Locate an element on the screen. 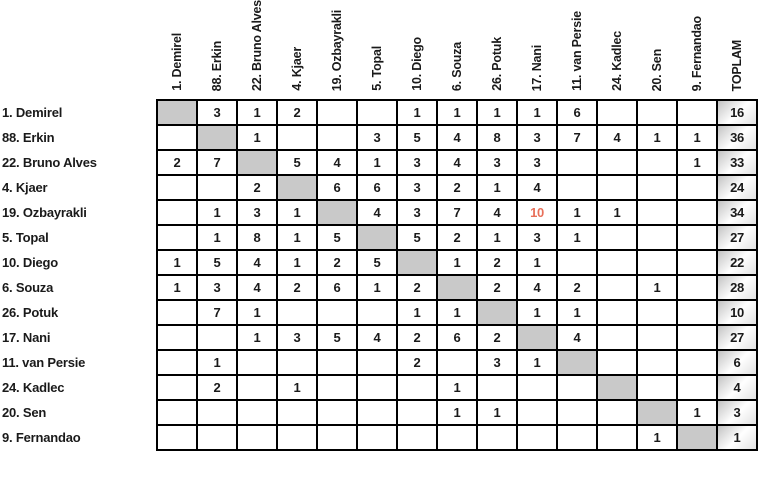  table-row: 20. Sen 1 1 1 3 is located at coordinates (379, 413).